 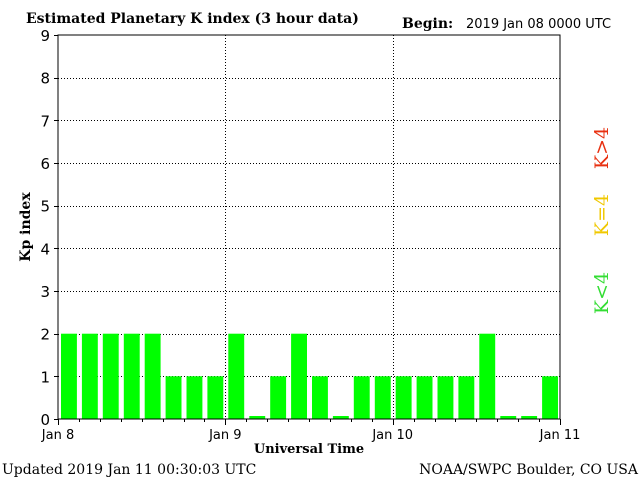 What do you see at coordinates (311, 431) in the screenshot?
I see `x-tick-labels: Jan 8 Jan 9 Jan 10 Jan 11` at bounding box center [311, 431].